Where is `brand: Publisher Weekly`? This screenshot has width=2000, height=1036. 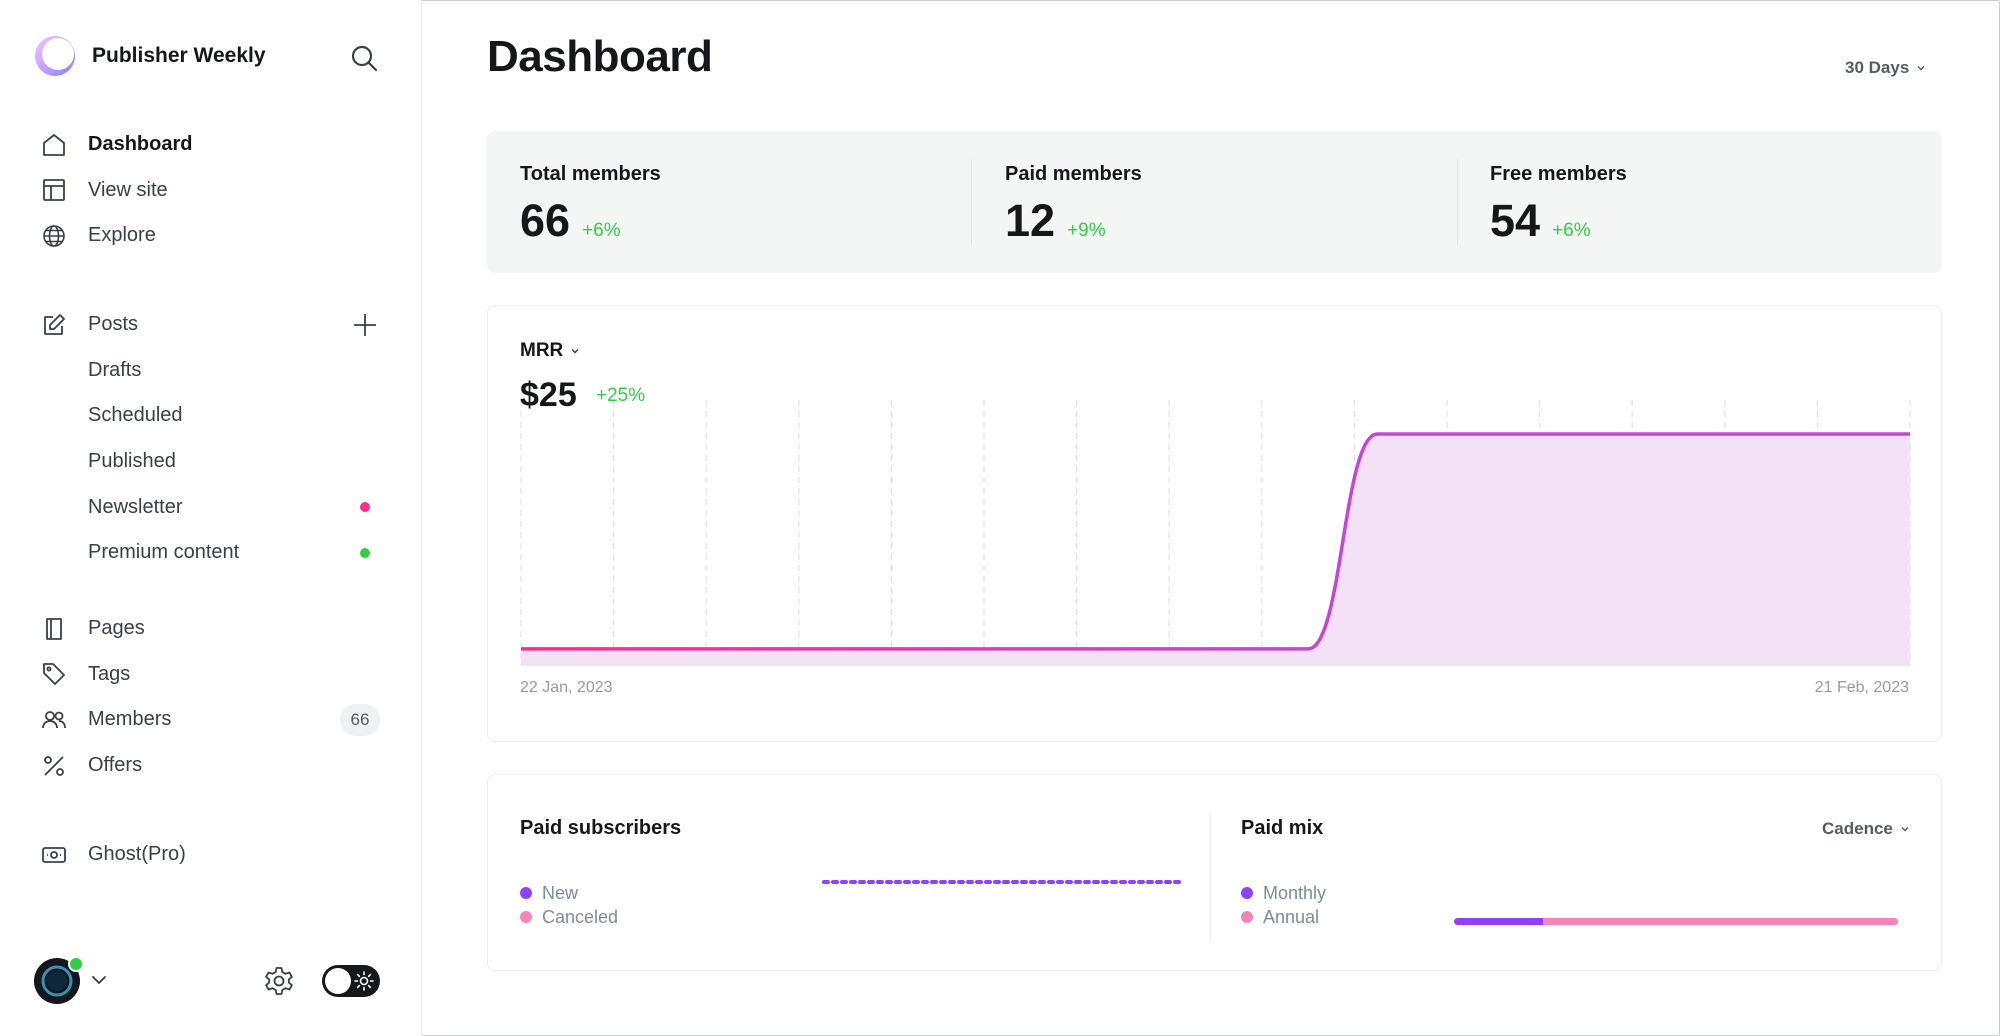
brand: Publisher Weekly is located at coordinates (150, 56).